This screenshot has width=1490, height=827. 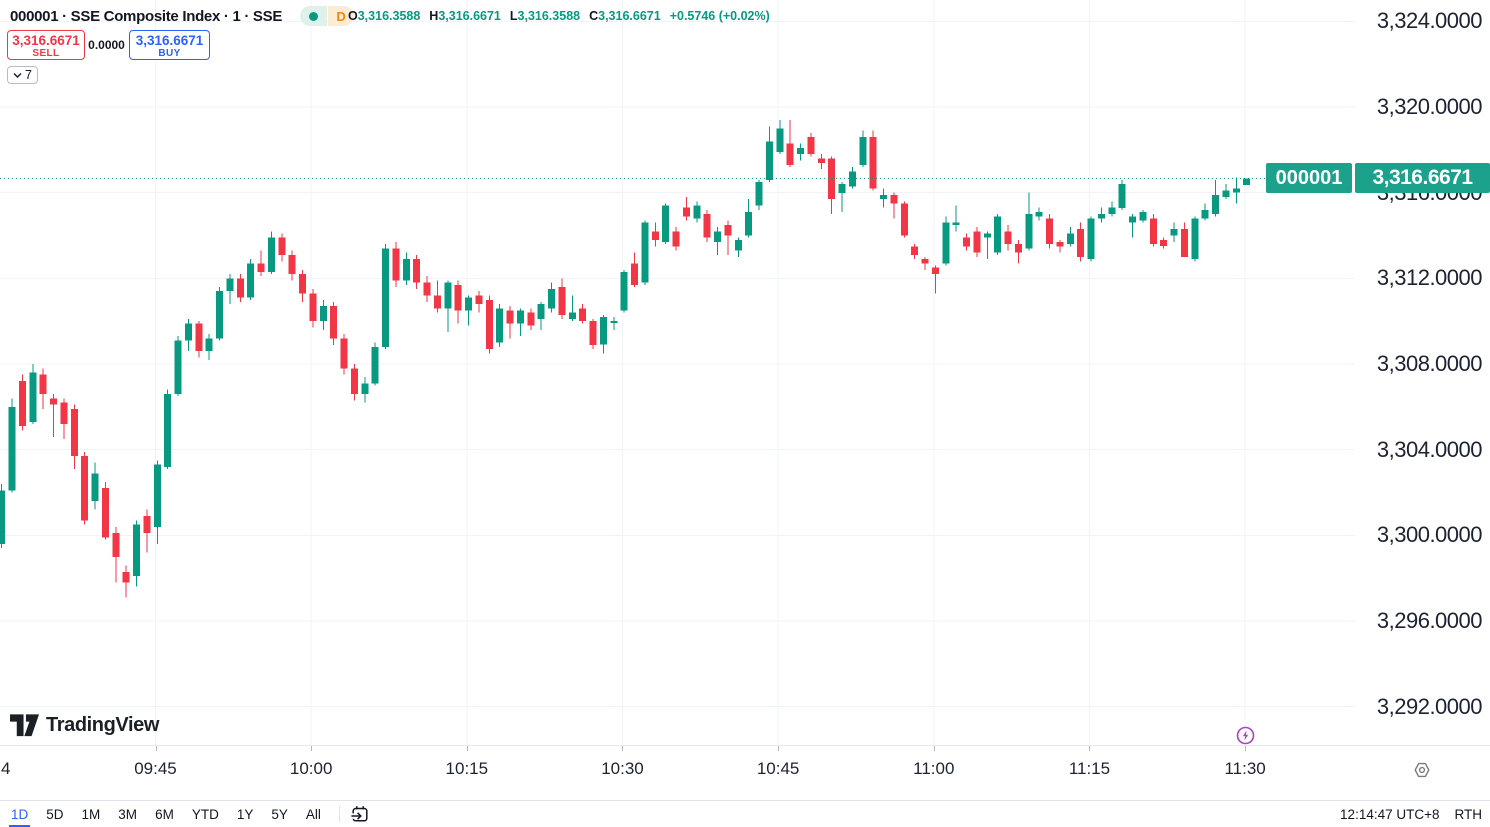 What do you see at coordinates (1468, 814) in the screenshot?
I see `session-label: RTH` at bounding box center [1468, 814].